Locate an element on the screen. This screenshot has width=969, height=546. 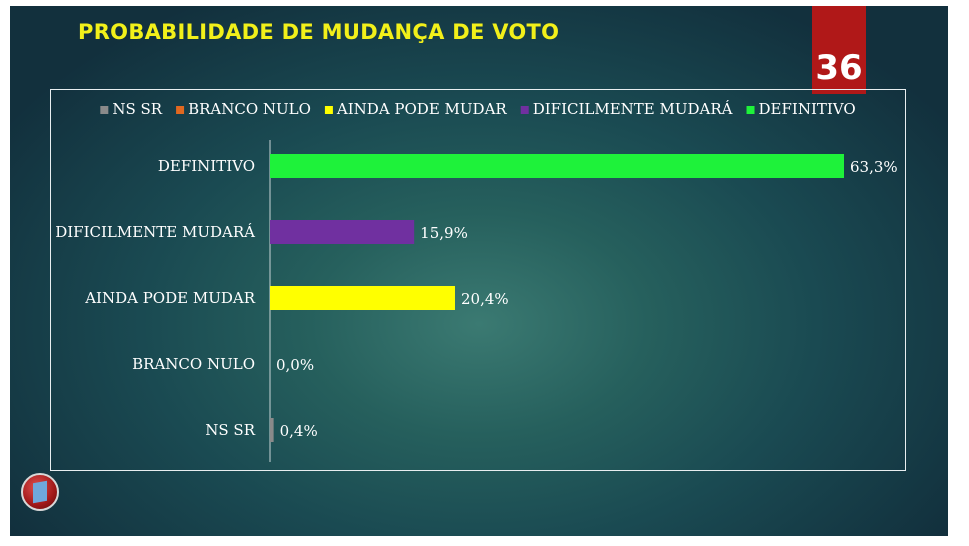
page-number: 36 is located at coordinates (839, 68).